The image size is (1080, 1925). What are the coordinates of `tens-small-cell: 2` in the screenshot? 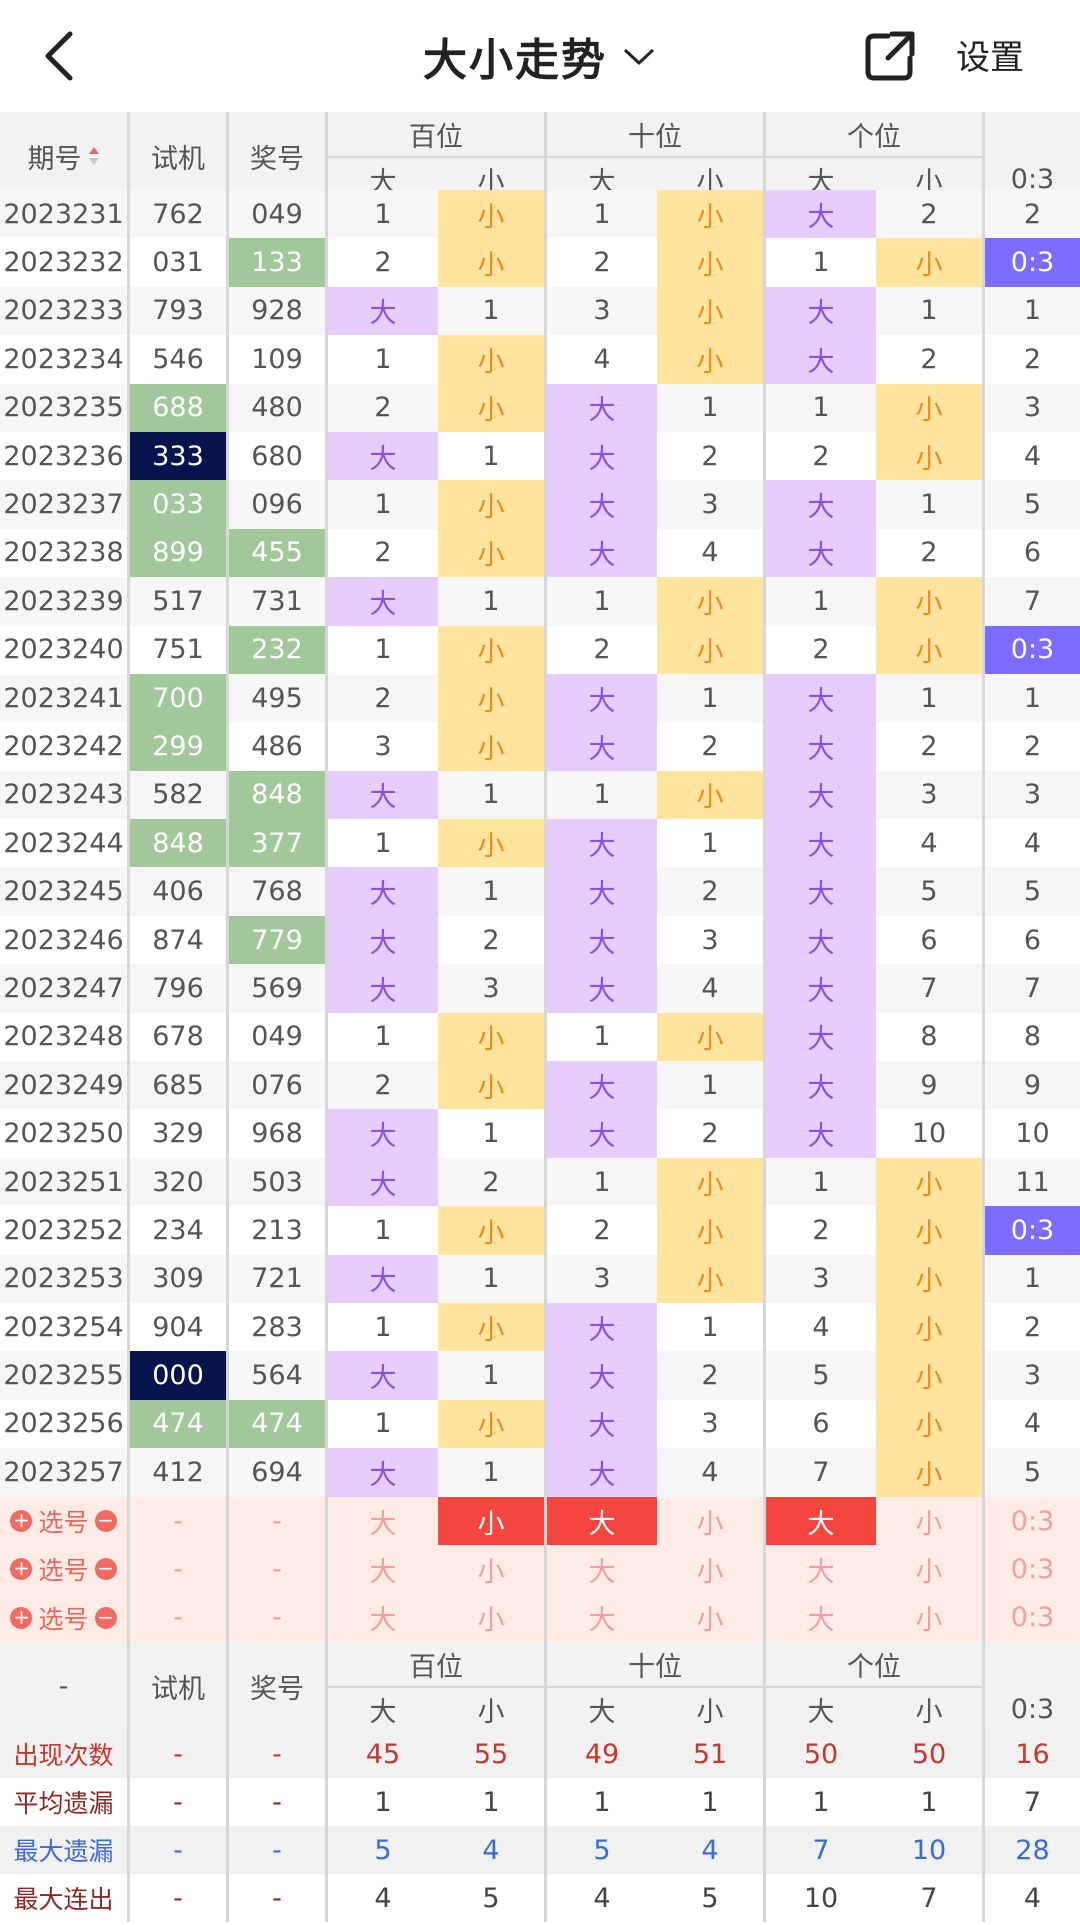 It's located at (711, 1133).